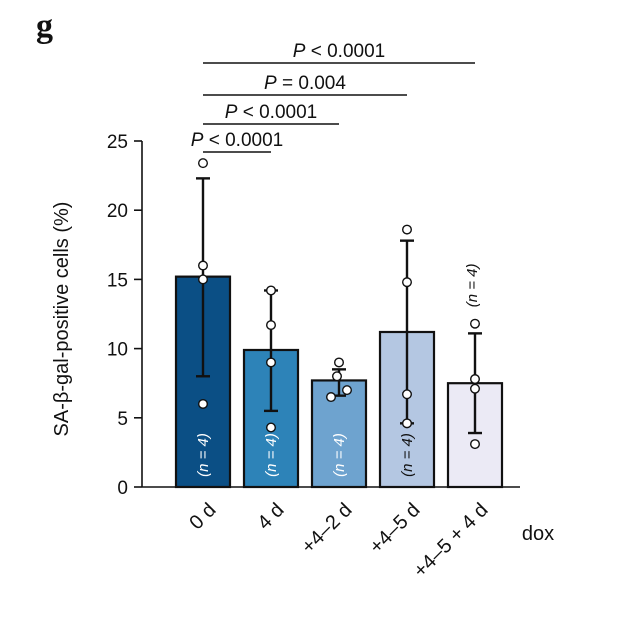 The image size is (640, 643). What do you see at coordinates (122, 419) in the screenshot?
I see `y-tick-label: 5` at bounding box center [122, 419].